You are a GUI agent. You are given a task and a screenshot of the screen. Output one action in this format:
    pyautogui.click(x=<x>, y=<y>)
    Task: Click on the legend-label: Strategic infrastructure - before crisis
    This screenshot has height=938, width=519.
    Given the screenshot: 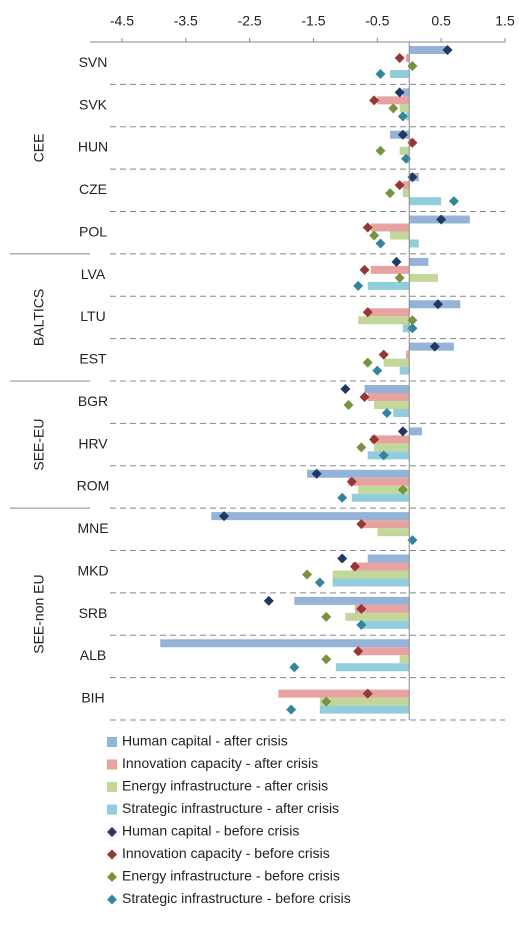 What is the action you would take?
    pyautogui.click(x=236, y=898)
    